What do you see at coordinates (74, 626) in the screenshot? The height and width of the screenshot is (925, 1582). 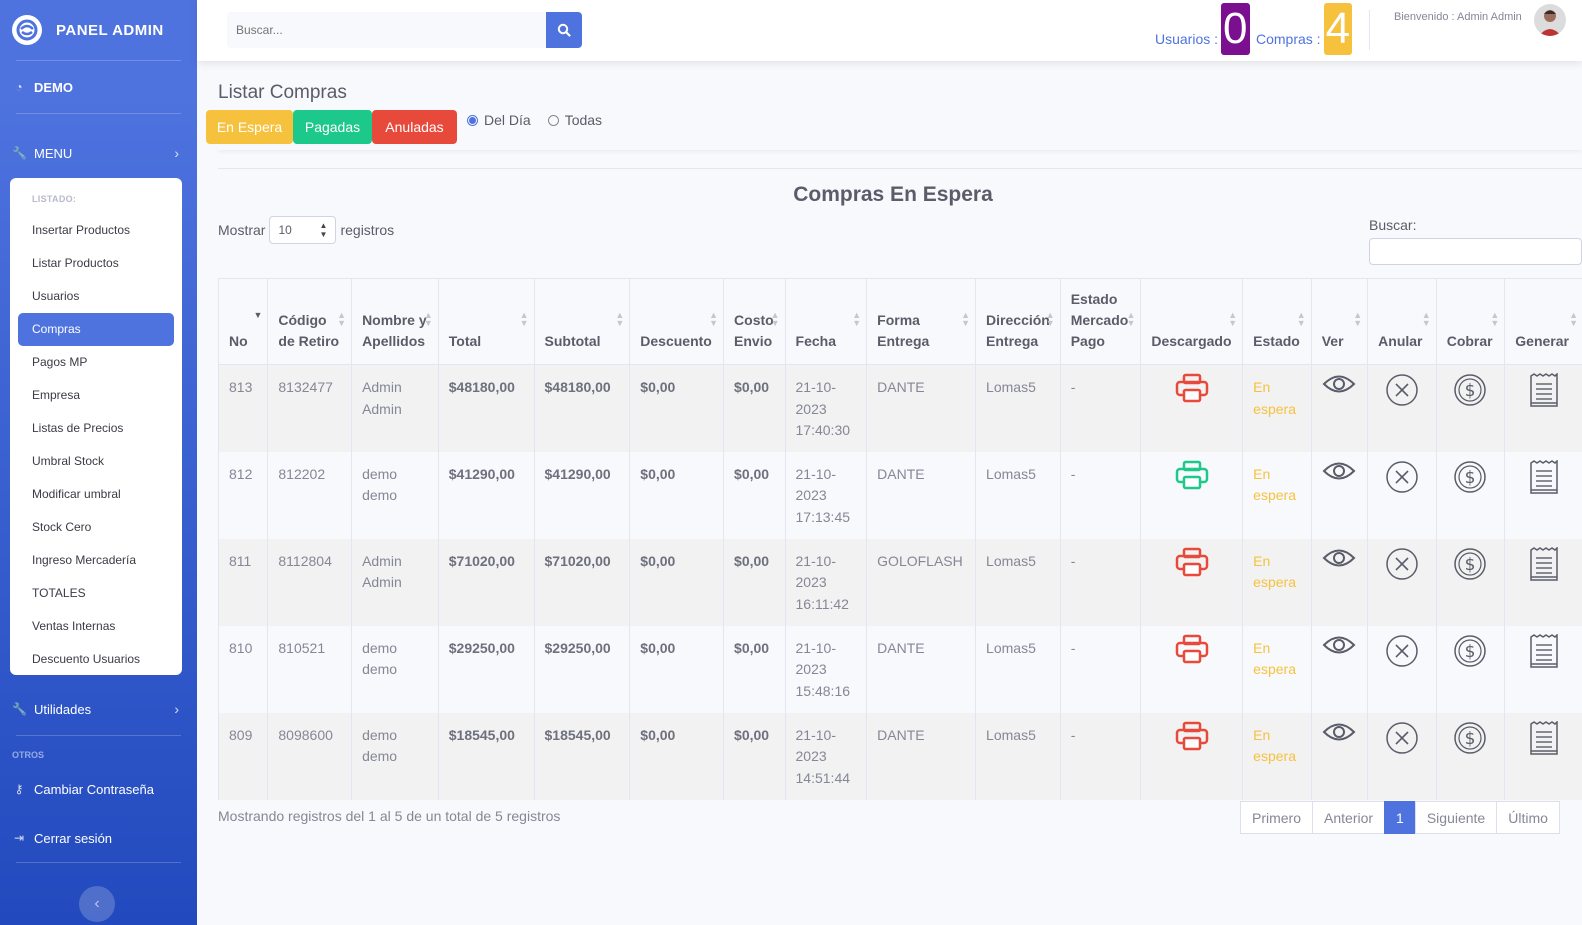 I see `sidebar-item-ventas-internas: Ventas Internas` at bounding box center [74, 626].